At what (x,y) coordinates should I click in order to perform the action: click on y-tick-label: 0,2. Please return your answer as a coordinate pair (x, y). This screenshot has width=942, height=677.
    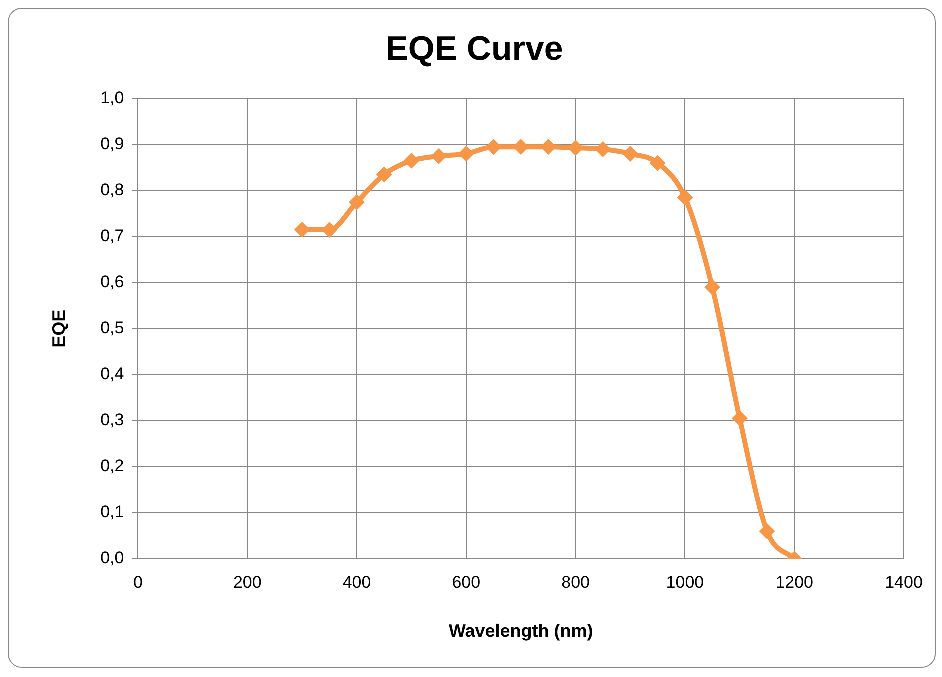
    Looking at the image, I should click on (112, 466).